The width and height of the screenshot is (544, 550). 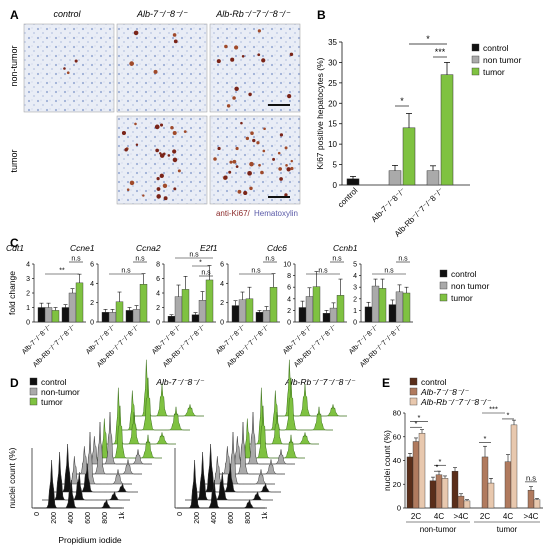 What do you see at coordinates (178, 115) in the screenshot?
I see `ki67-positive-nuclei` at bounding box center [178, 115].